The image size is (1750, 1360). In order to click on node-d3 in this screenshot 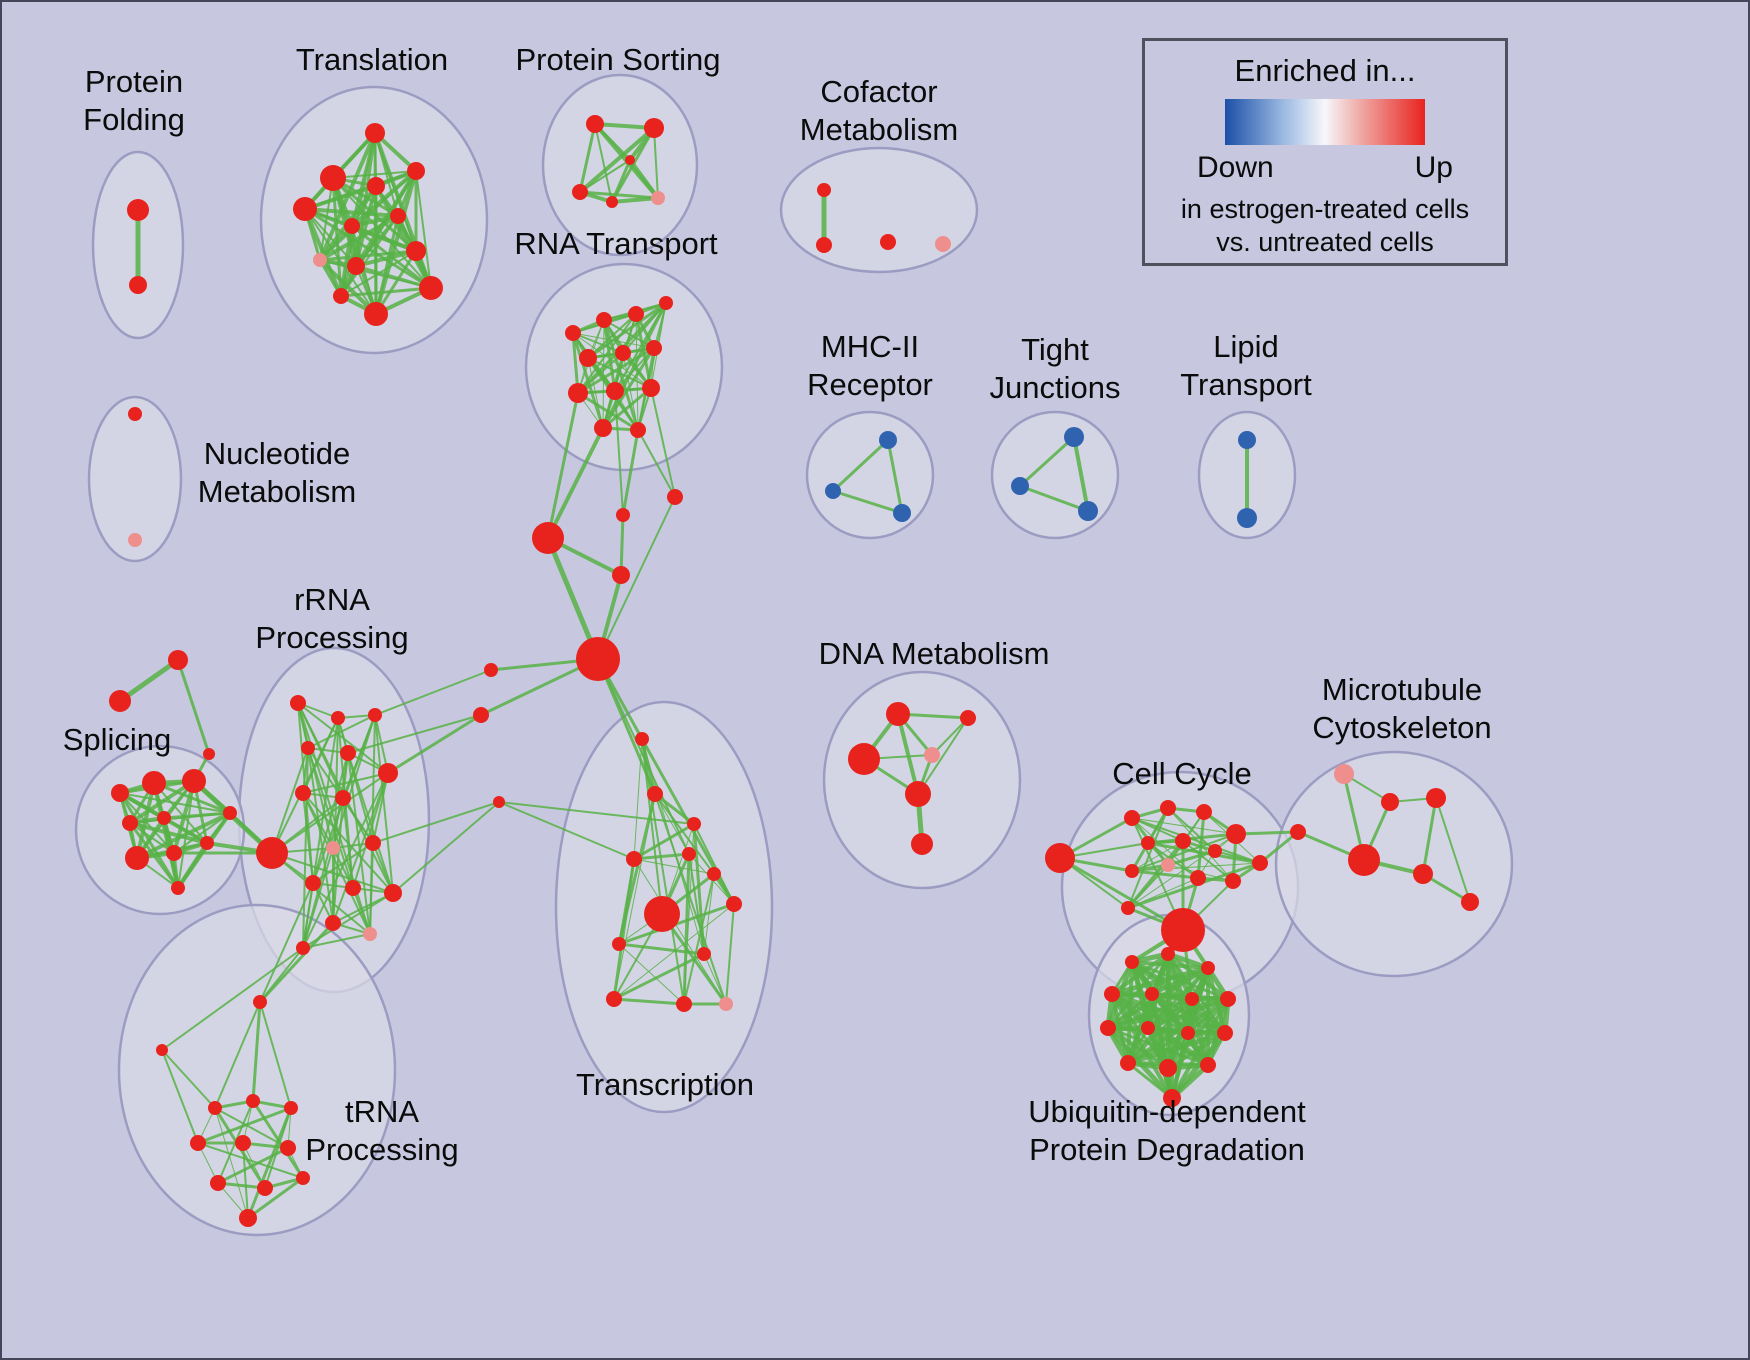, I will do `click(864, 759)`.